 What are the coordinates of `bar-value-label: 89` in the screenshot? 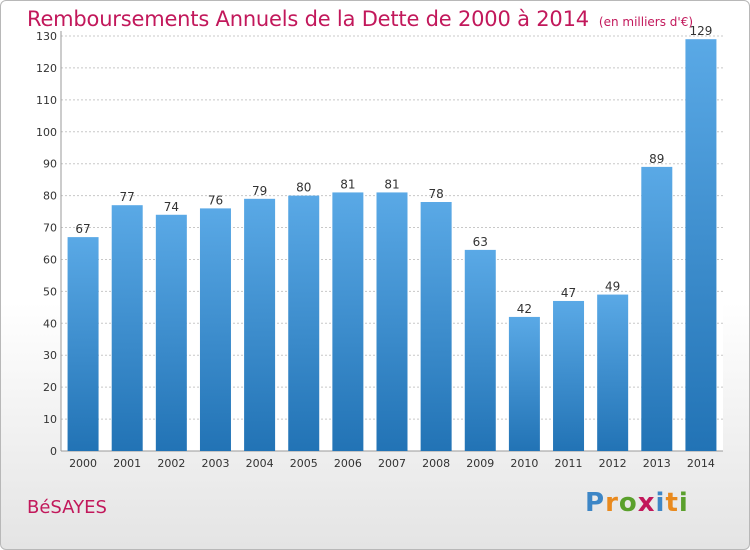 It's located at (656, 159).